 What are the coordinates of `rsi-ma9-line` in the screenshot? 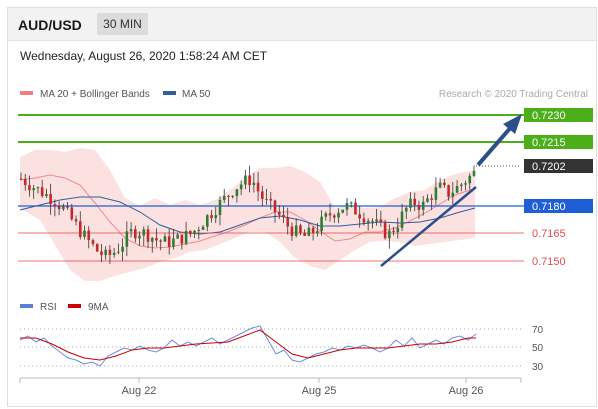 It's located at (248, 345).